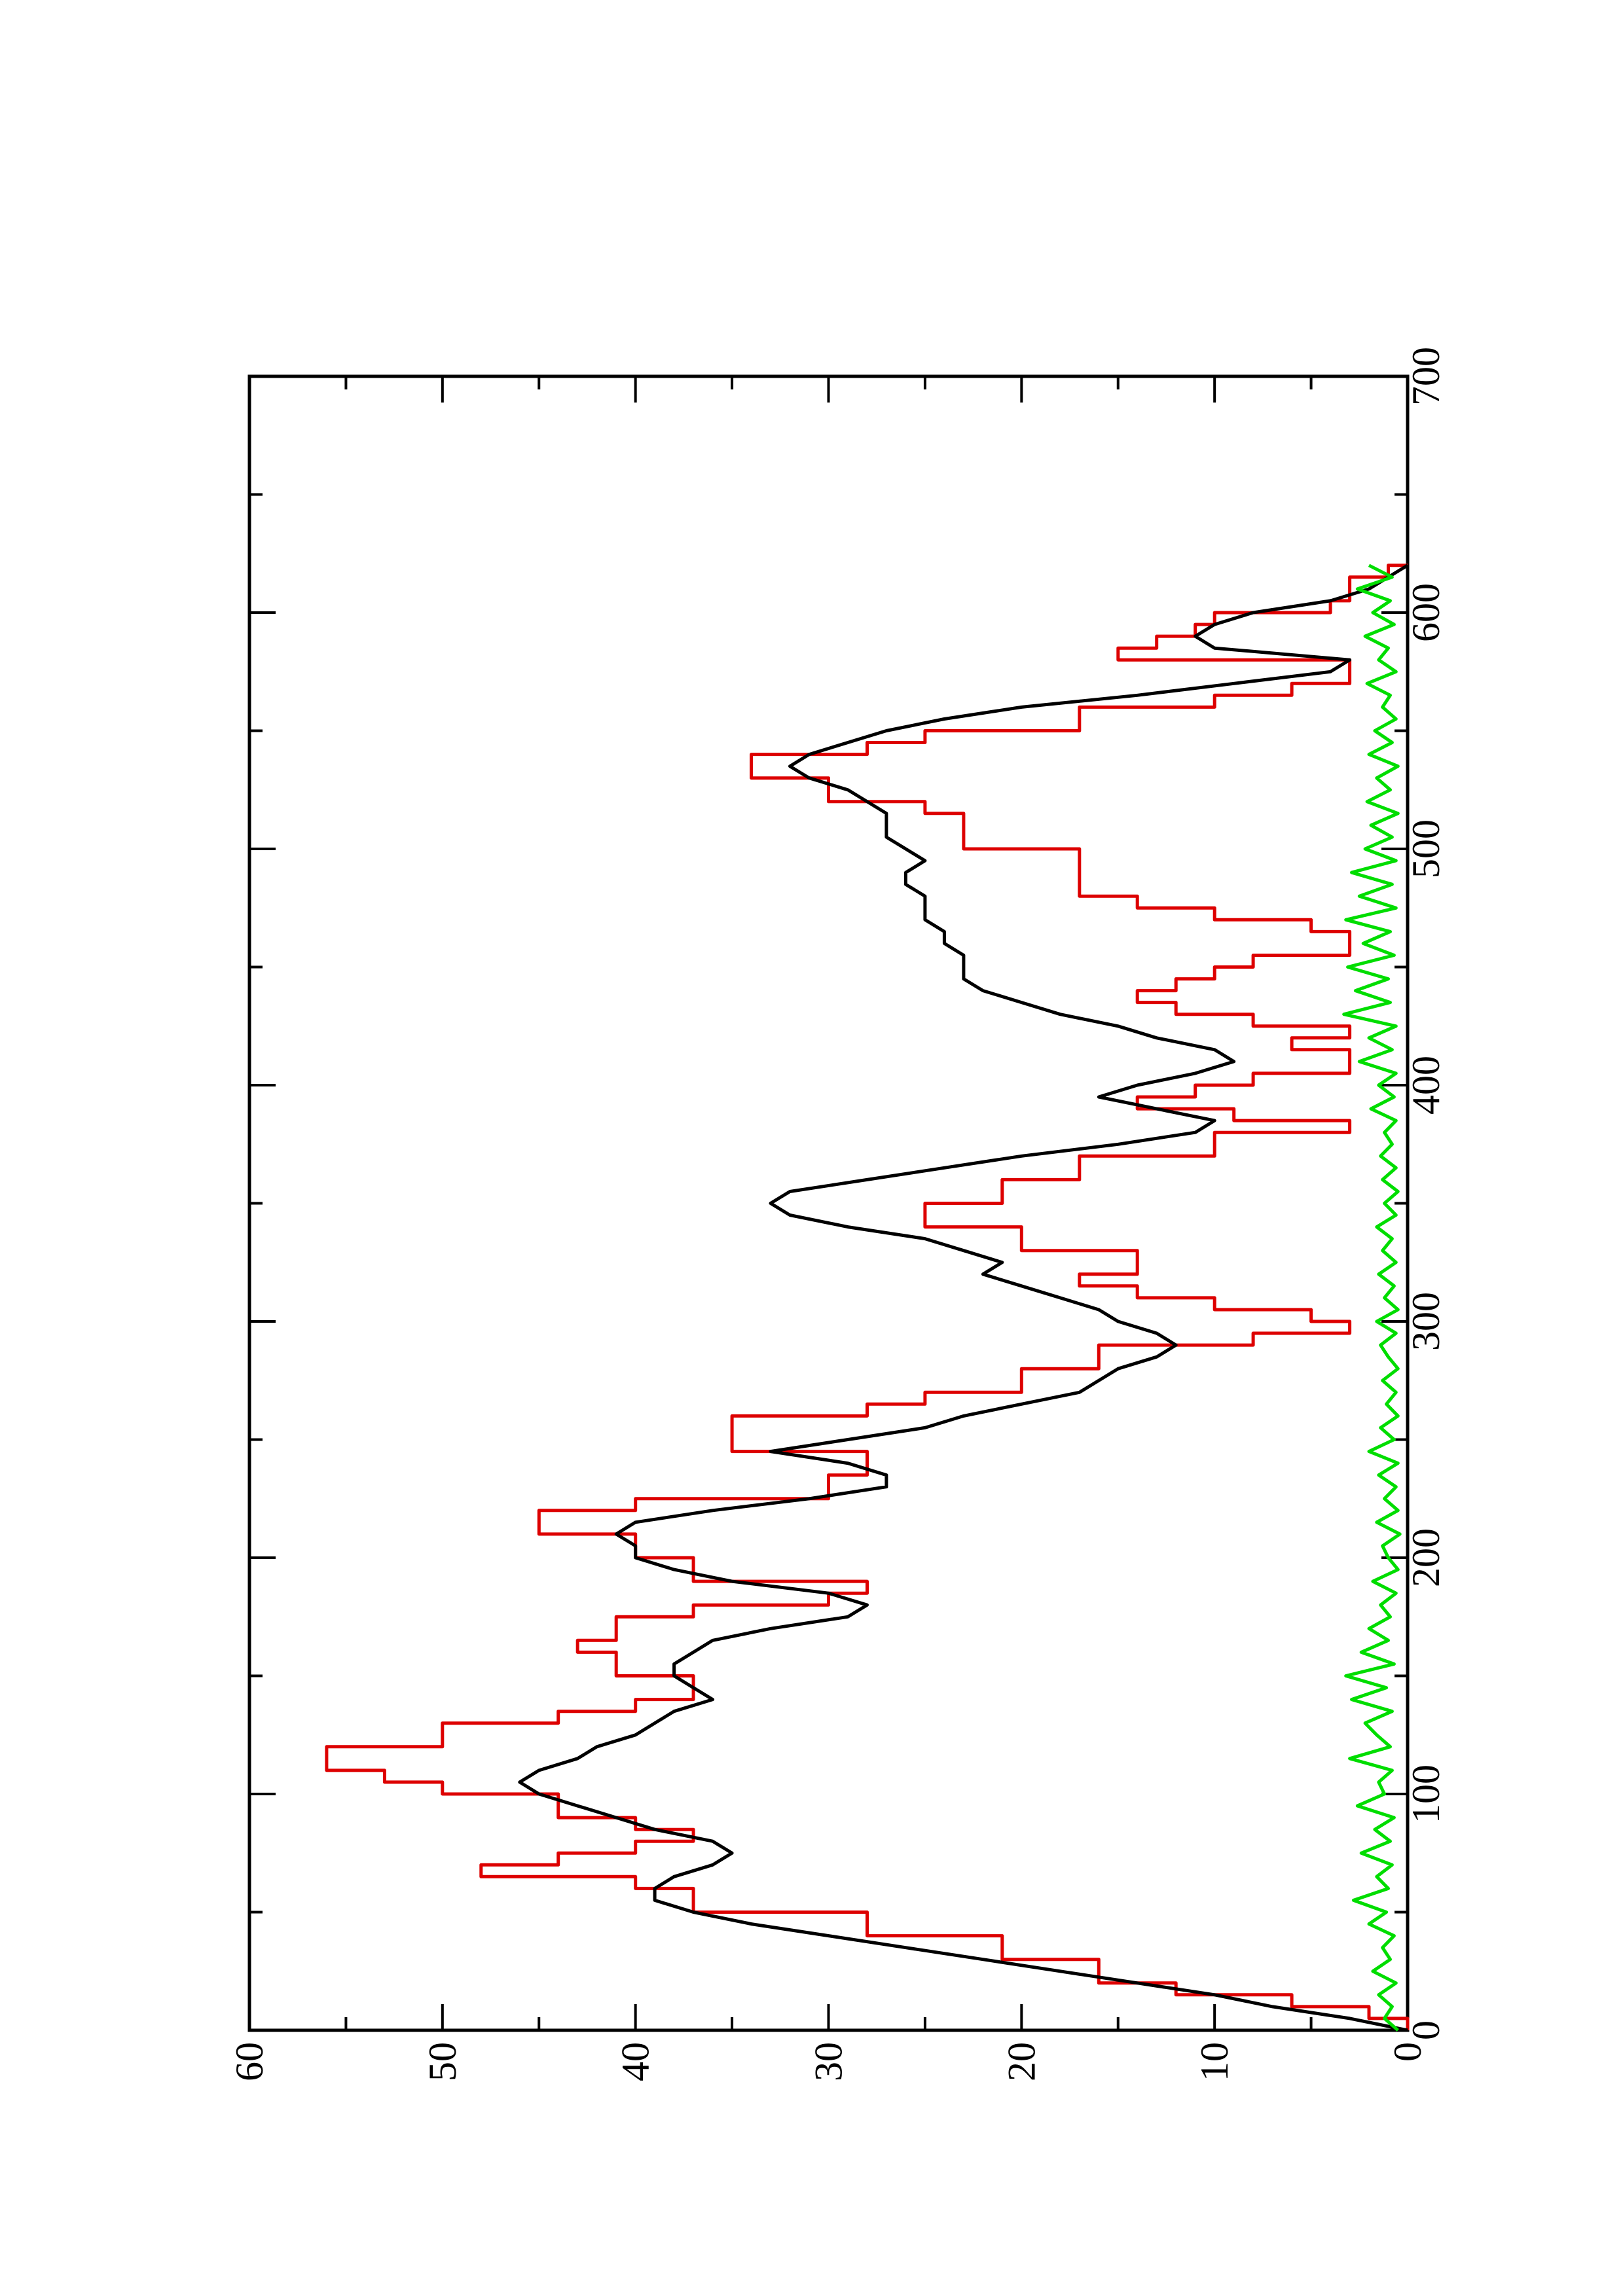  I want to click on x-tick-label: 700, so click(1426, 376).